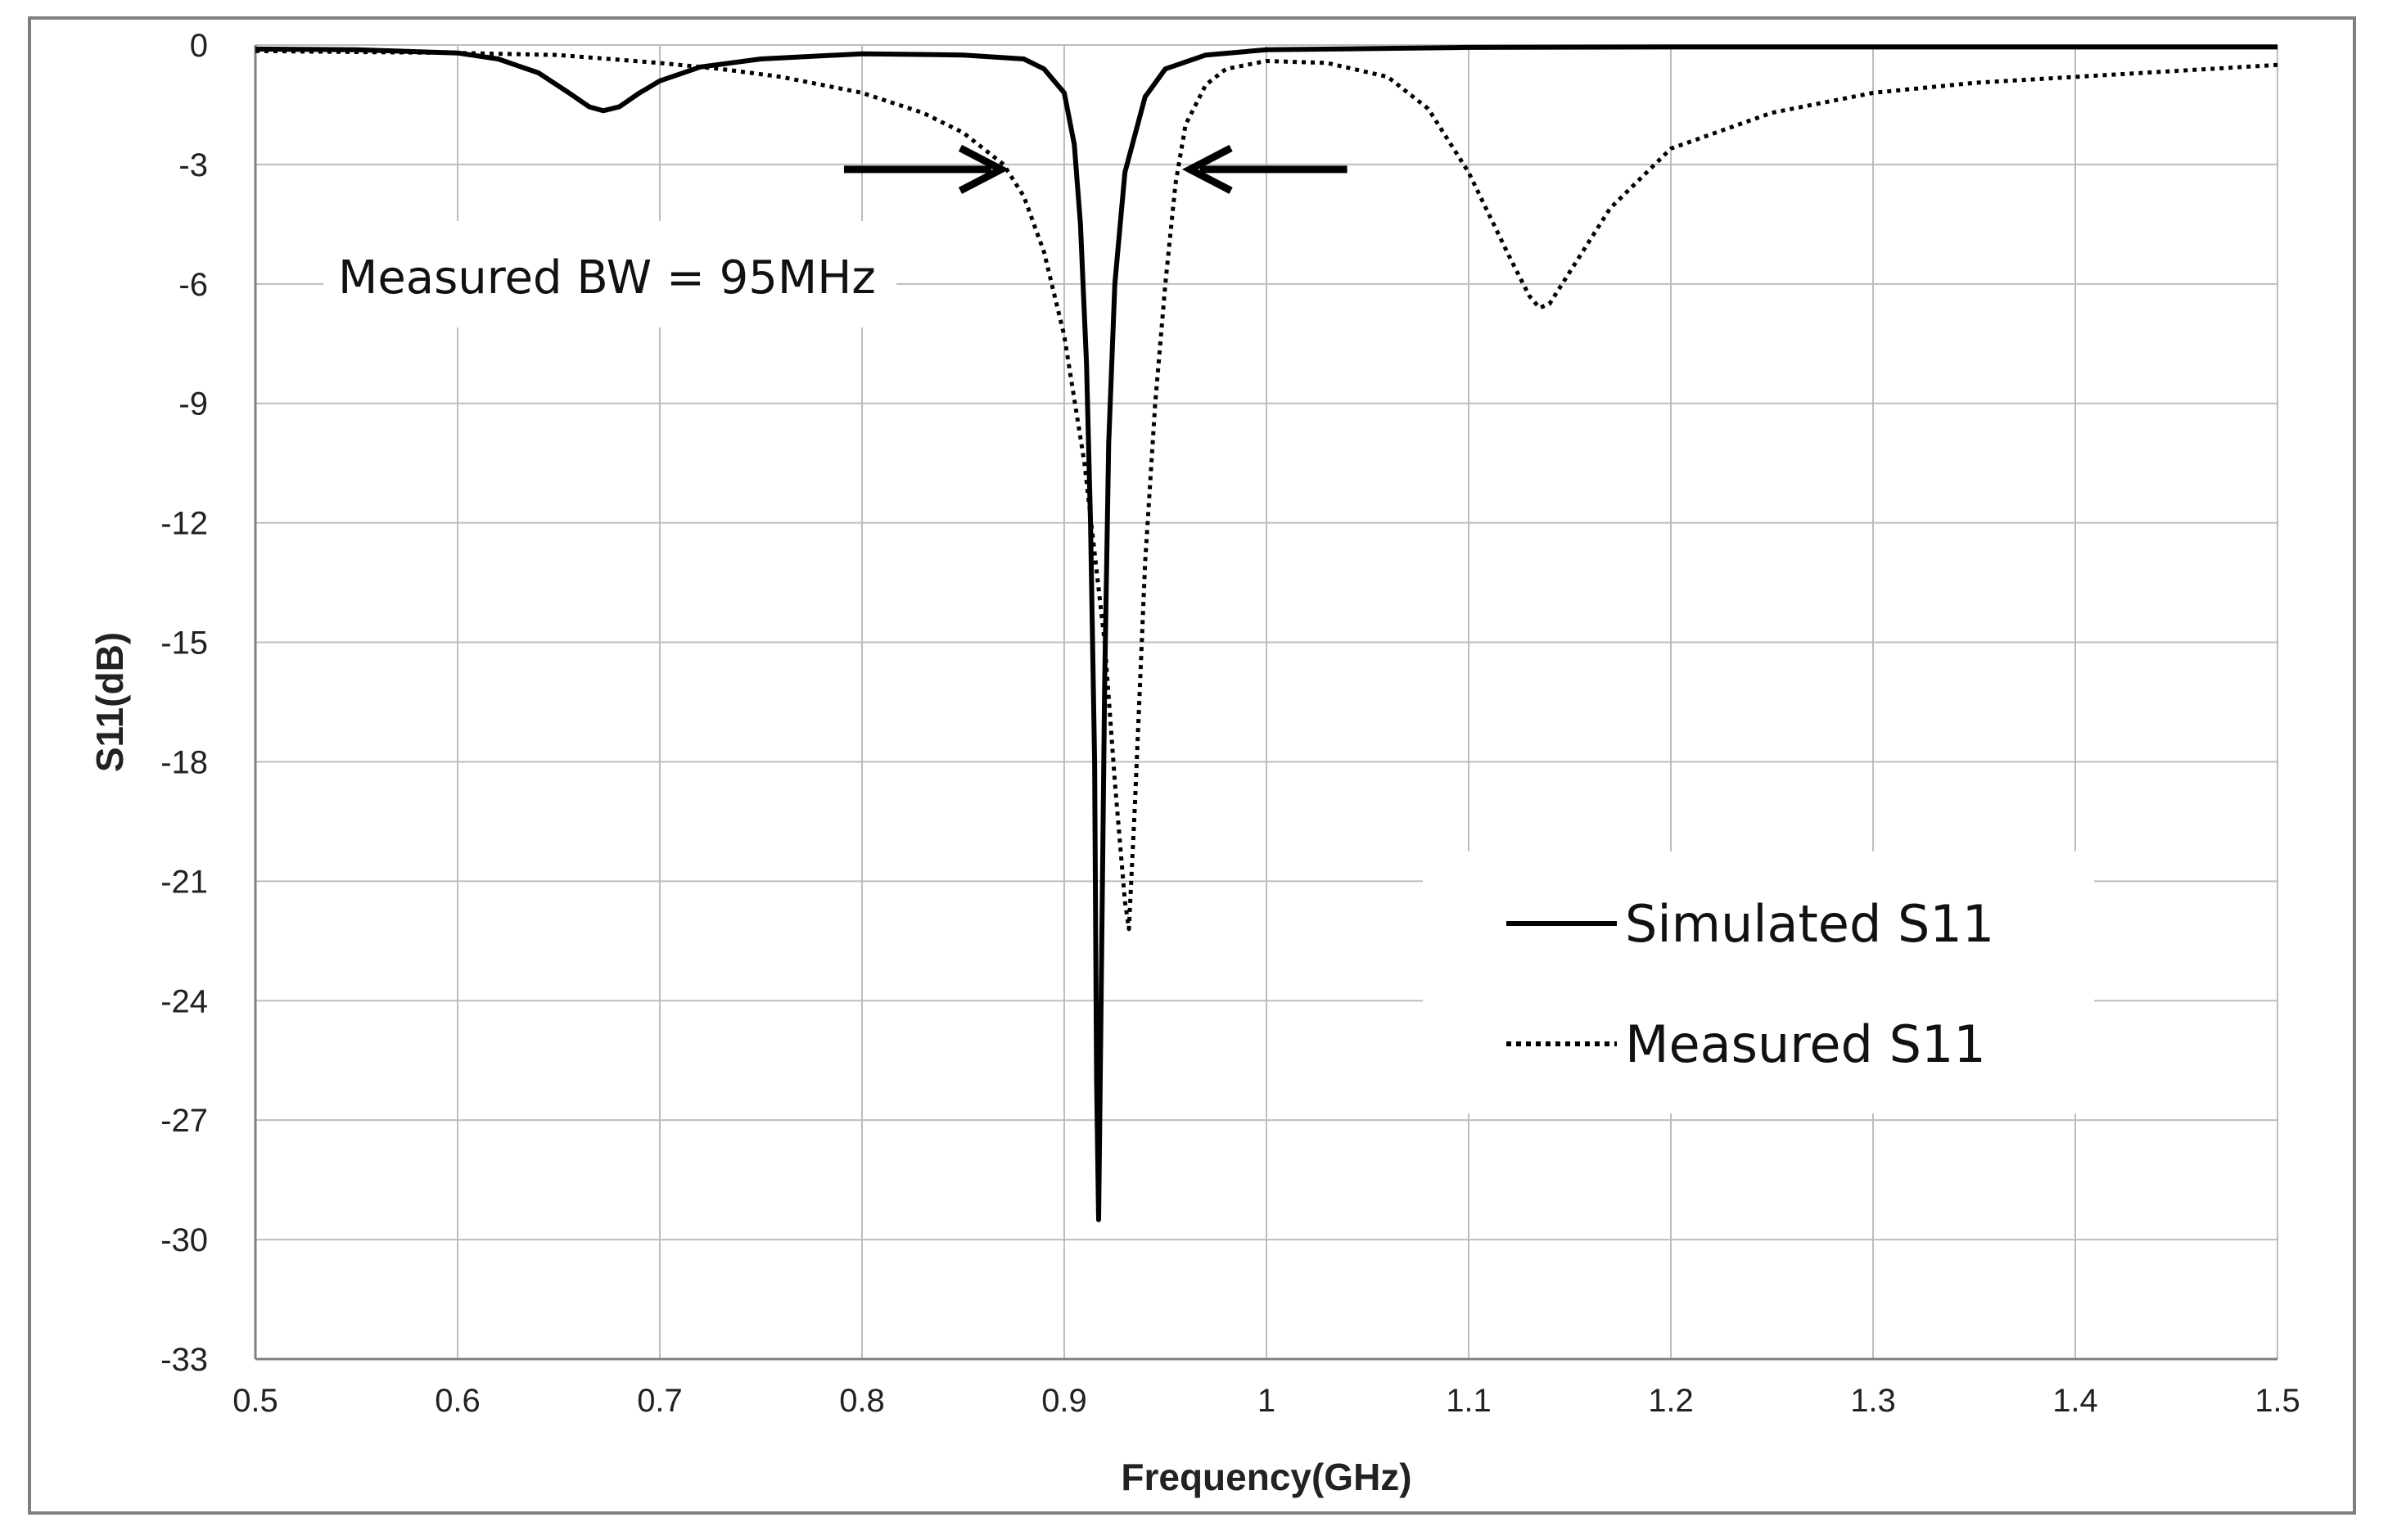  What do you see at coordinates (1064, 1401) in the screenshot?
I see `x-tick-label: 0.9` at bounding box center [1064, 1401].